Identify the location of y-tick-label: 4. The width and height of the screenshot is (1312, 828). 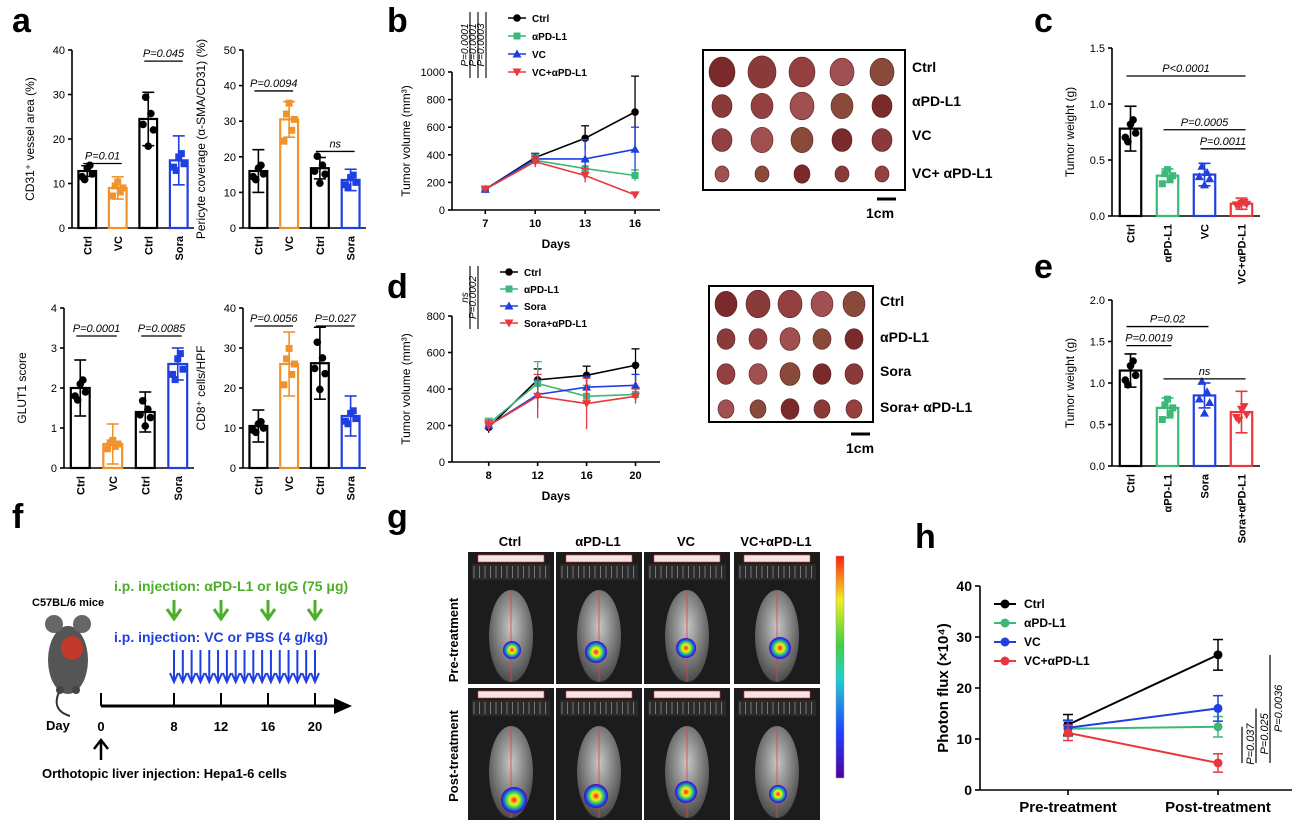
(54, 309).